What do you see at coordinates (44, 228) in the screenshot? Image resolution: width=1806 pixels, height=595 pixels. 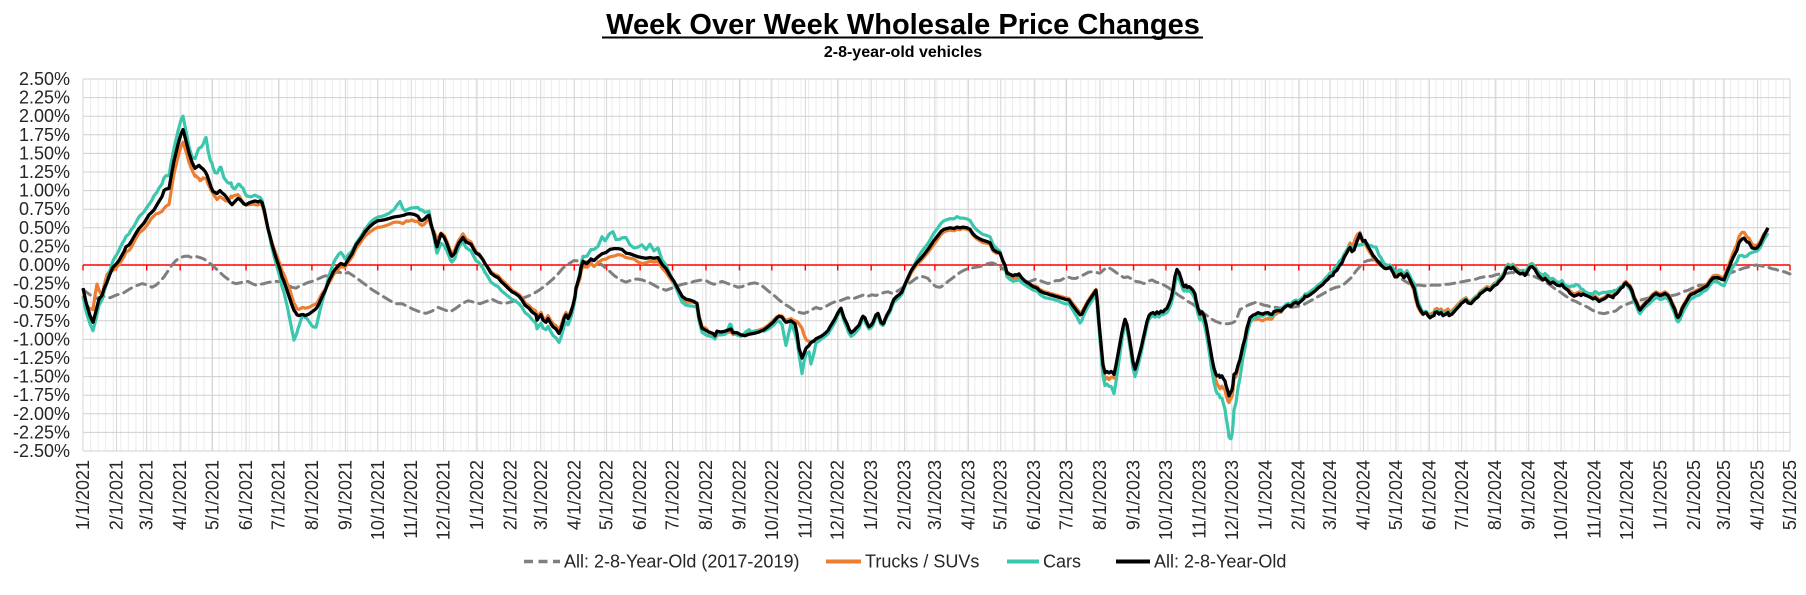 I see `svg-text: 0.50%` at bounding box center [44, 228].